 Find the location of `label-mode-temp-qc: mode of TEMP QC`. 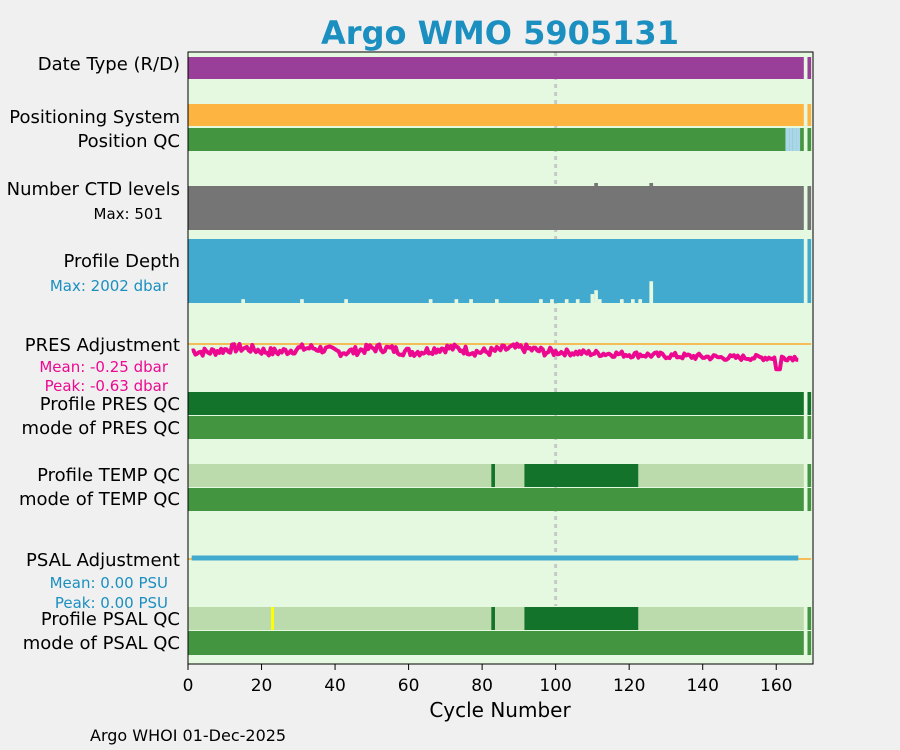

label-mode-temp-qc: mode of TEMP QC is located at coordinates (99, 499).